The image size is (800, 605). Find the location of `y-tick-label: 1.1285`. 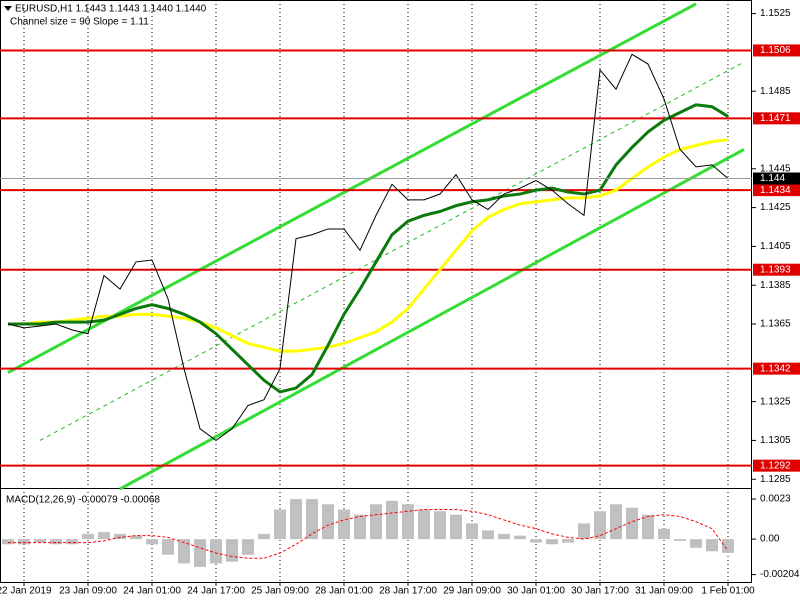

y-tick-label: 1.1285 is located at coordinates (775, 479).